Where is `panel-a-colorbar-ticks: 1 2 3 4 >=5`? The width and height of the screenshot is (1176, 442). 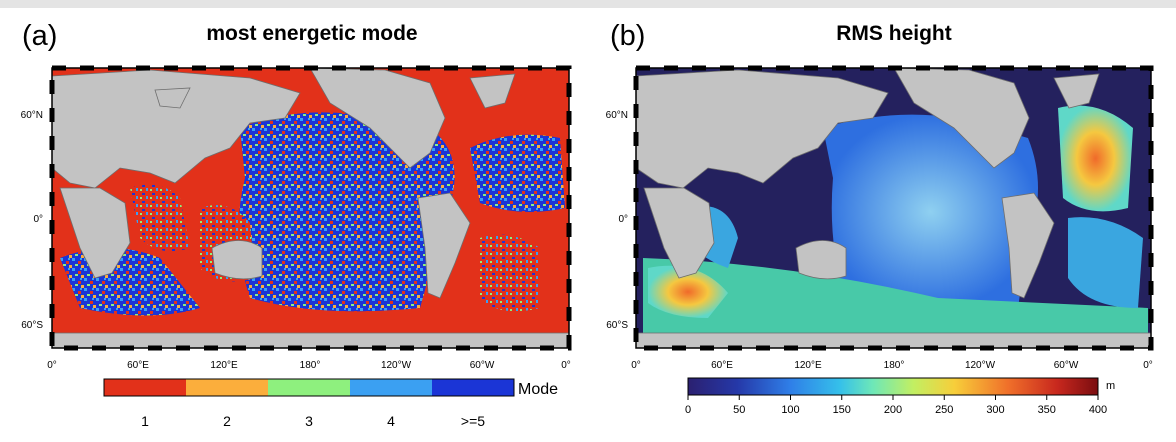
panel-a-colorbar-ticks: 1 2 3 4 >=5 is located at coordinates (313, 421).